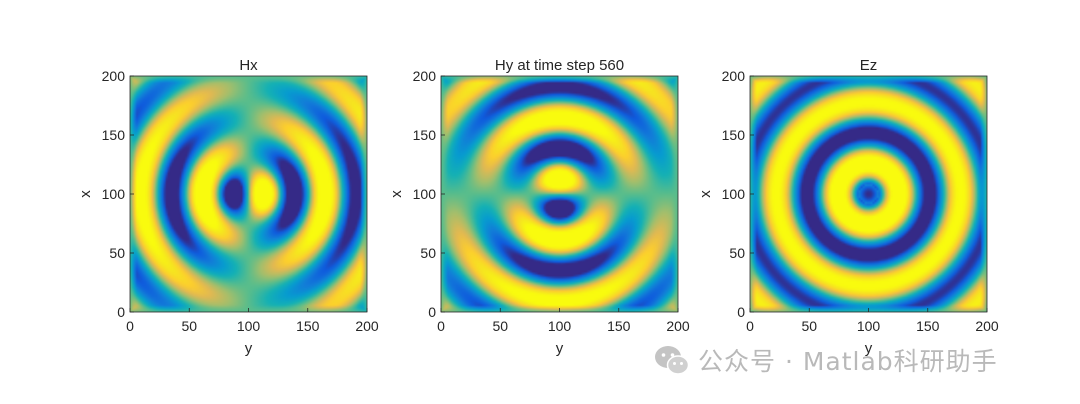 The height and width of the screenshot is (404, 1080). Describe the element at coordinates (248, 65) in the screenshot. I see `chart-title: Hx` at that location.